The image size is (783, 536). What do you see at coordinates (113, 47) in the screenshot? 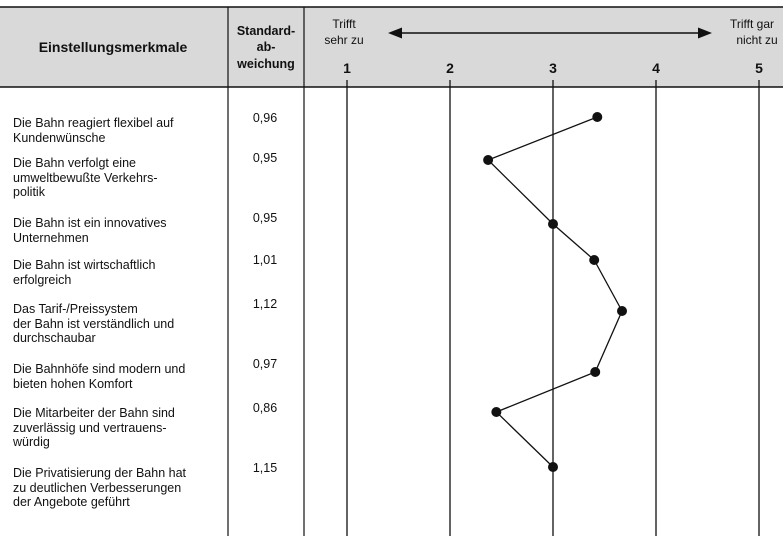
I see `column-header-attributes: Einstellungsmerkmale` at bounding box center [113, 47].